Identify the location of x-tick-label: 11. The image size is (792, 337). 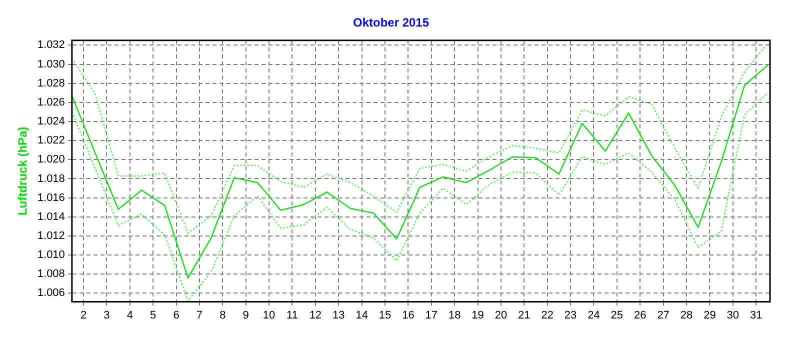
(292, 315).